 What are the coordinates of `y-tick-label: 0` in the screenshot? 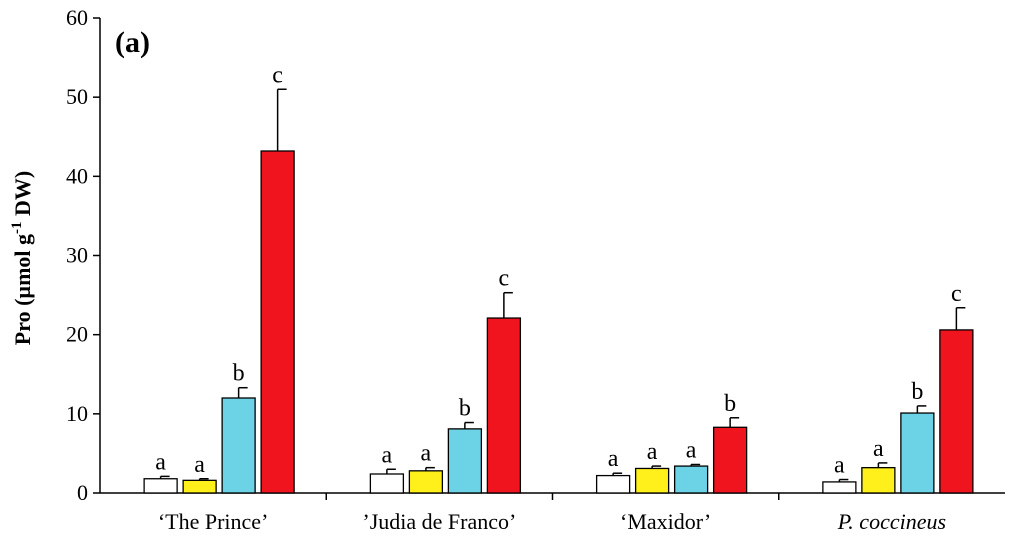 It's located at (82, 492).